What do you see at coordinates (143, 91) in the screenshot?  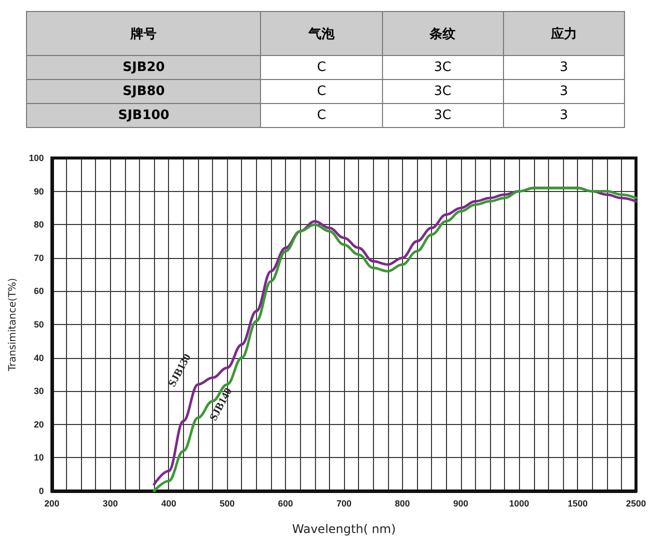 I see `text: SJB80` at bounding box center [143, 91].